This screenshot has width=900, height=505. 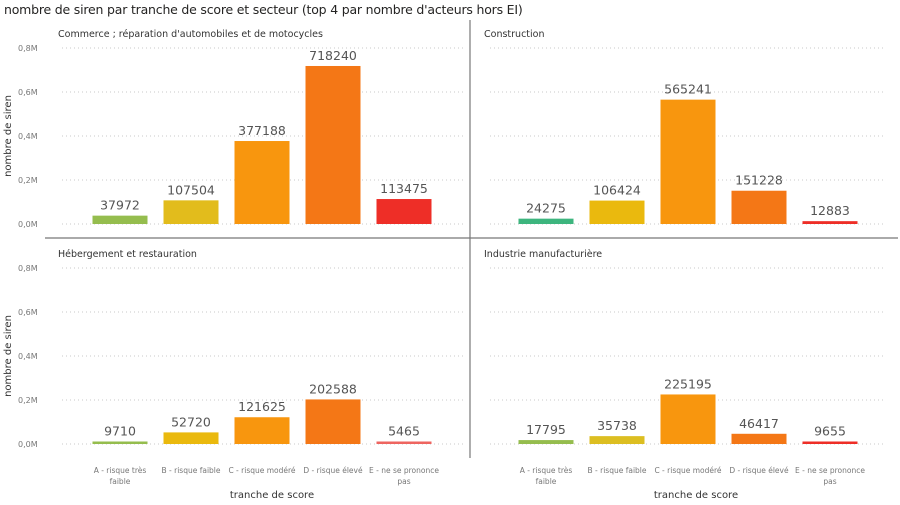 I want to click on data-label: 377188, so click(x=262, y=130).